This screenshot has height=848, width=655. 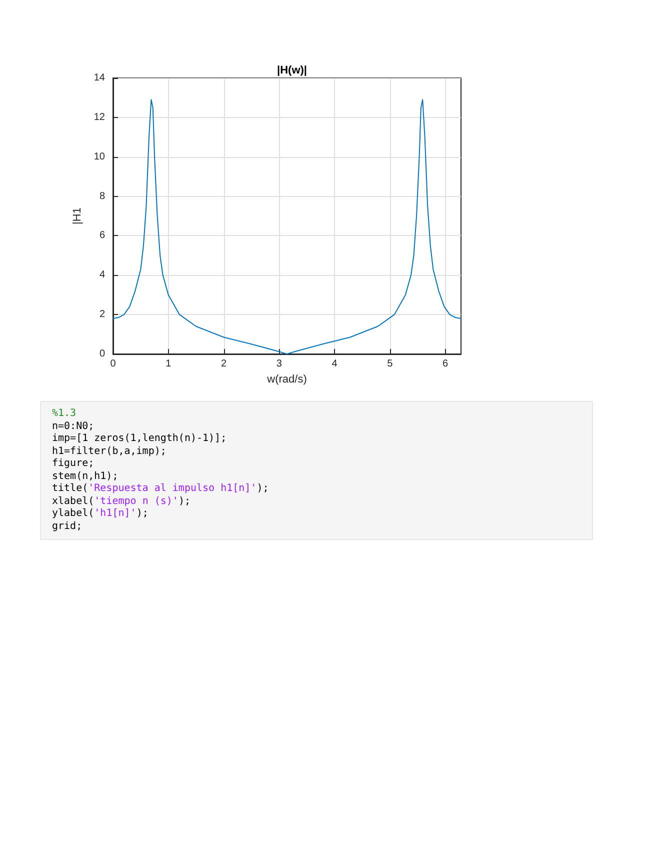 I want to click on x-axis-title: w(rad/s), so click(x=286, y=380).